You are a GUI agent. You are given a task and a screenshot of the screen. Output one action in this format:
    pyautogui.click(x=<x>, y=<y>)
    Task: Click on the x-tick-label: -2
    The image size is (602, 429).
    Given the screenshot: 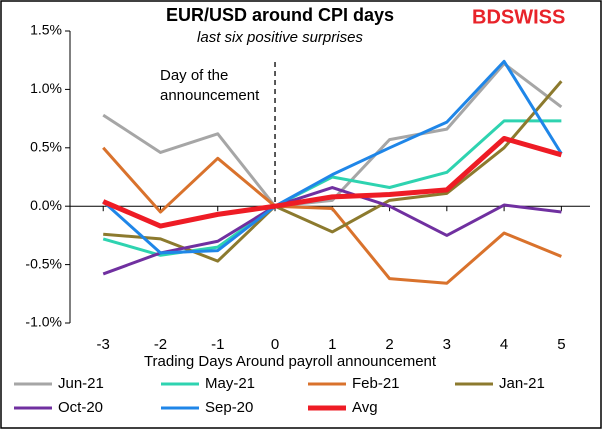 What is the action you would take?
    pyautogui.click(x=160, y=344)
    